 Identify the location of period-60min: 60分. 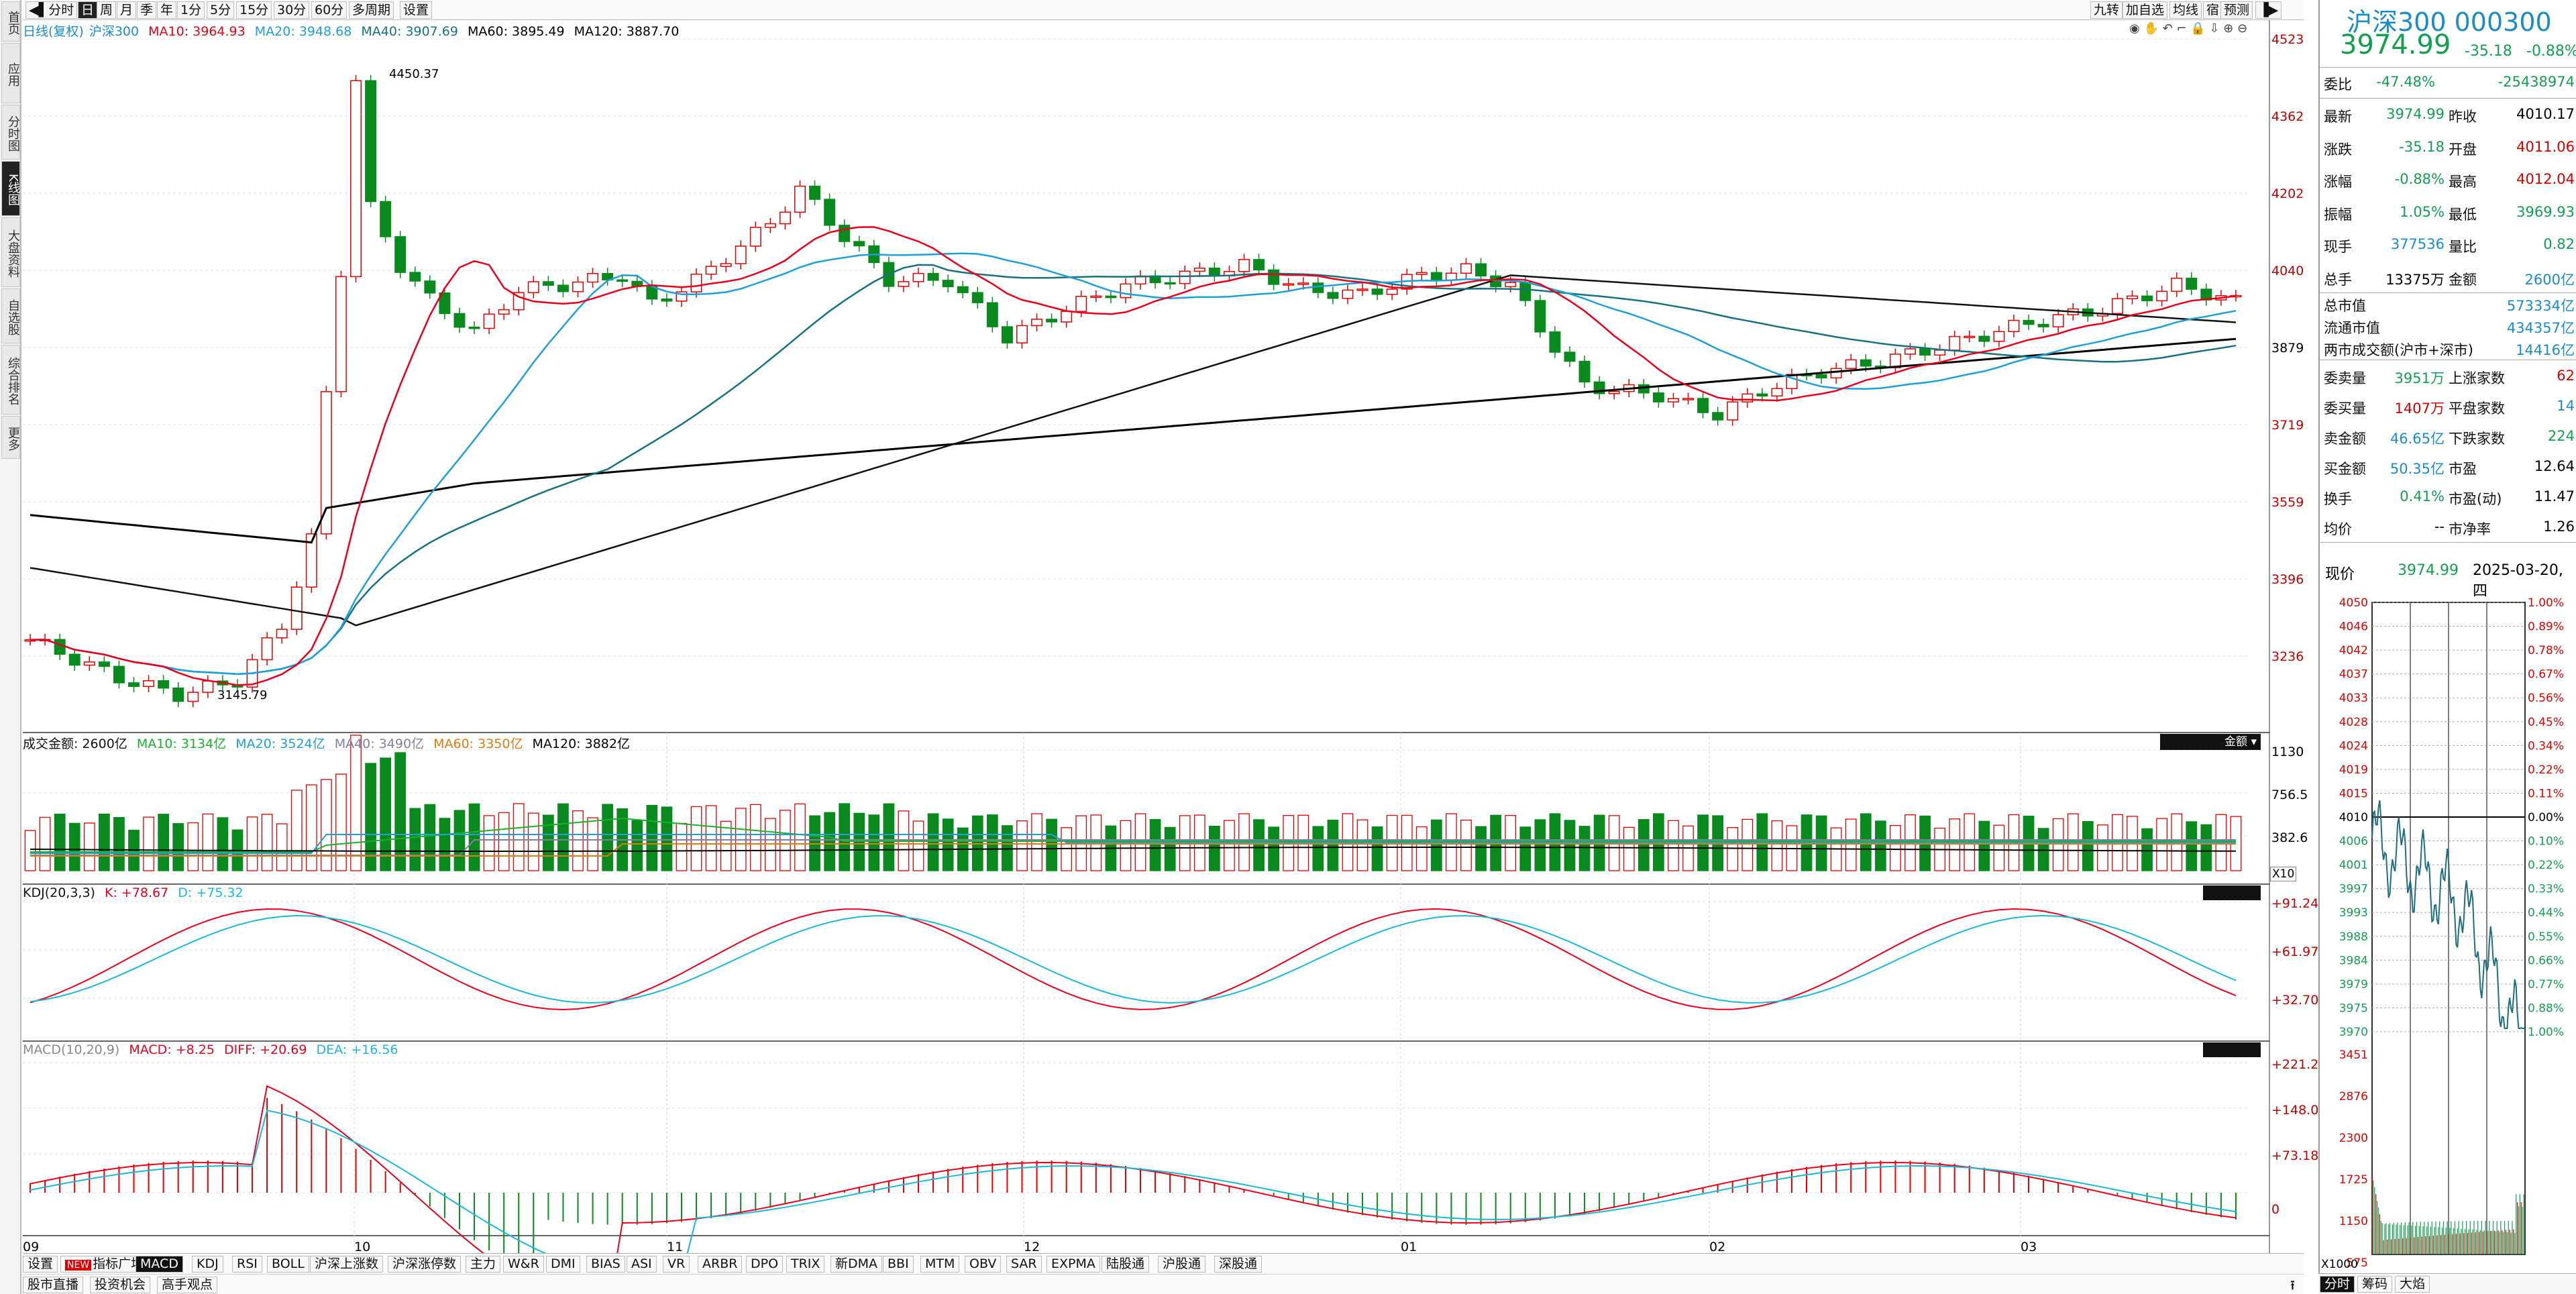
(329, 10).